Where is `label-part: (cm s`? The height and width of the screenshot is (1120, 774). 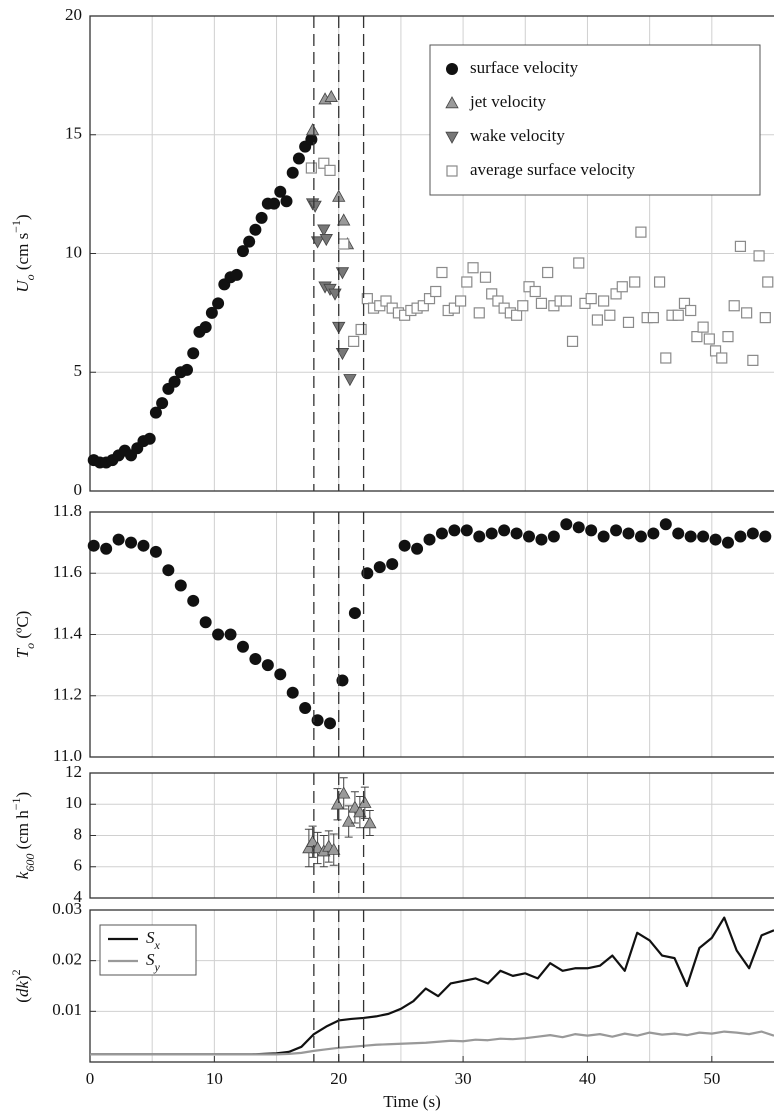 label-part: (cm s is located at coordinates (22, 254).